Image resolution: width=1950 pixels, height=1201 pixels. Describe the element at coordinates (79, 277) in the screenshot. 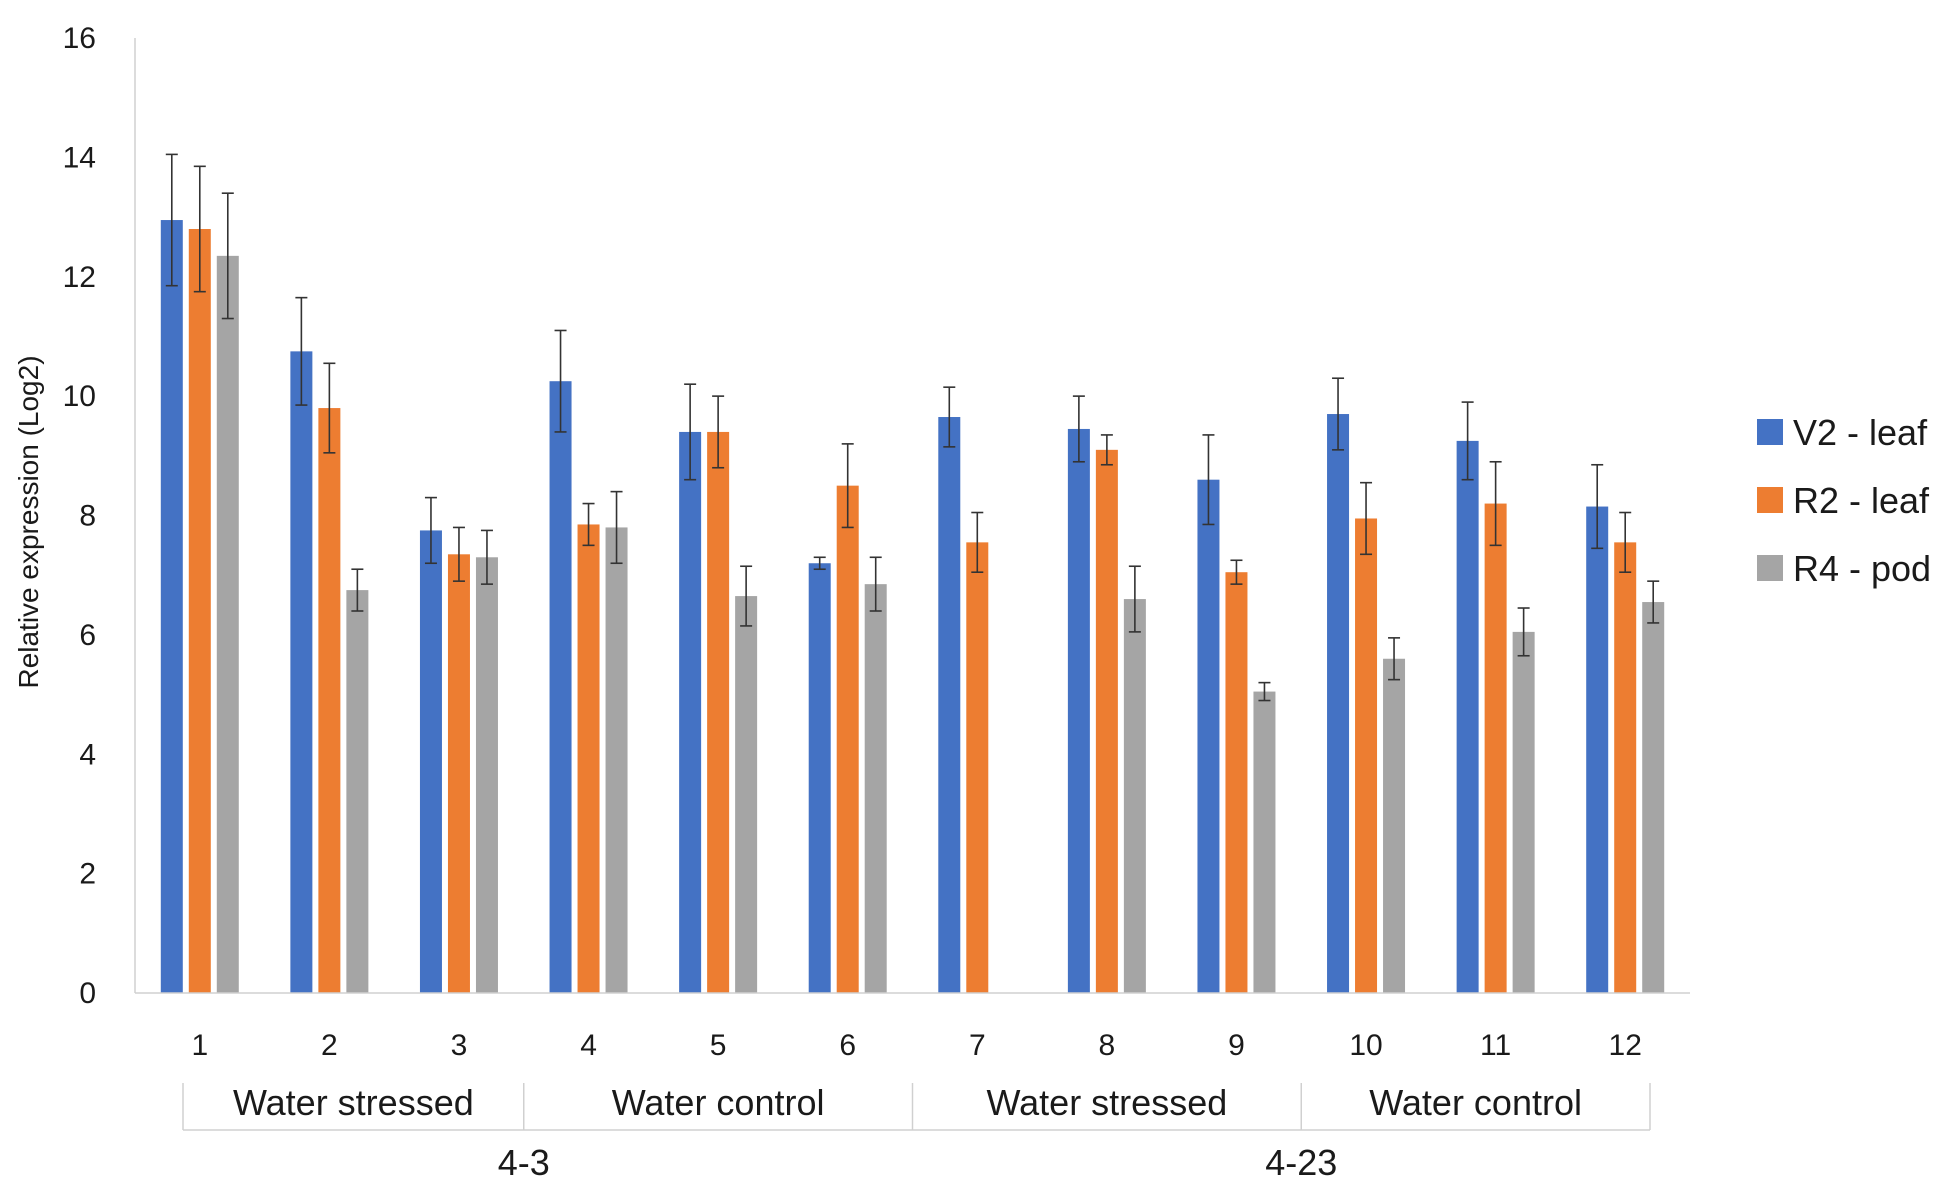

I see `y-tick-label: 12` at that location.